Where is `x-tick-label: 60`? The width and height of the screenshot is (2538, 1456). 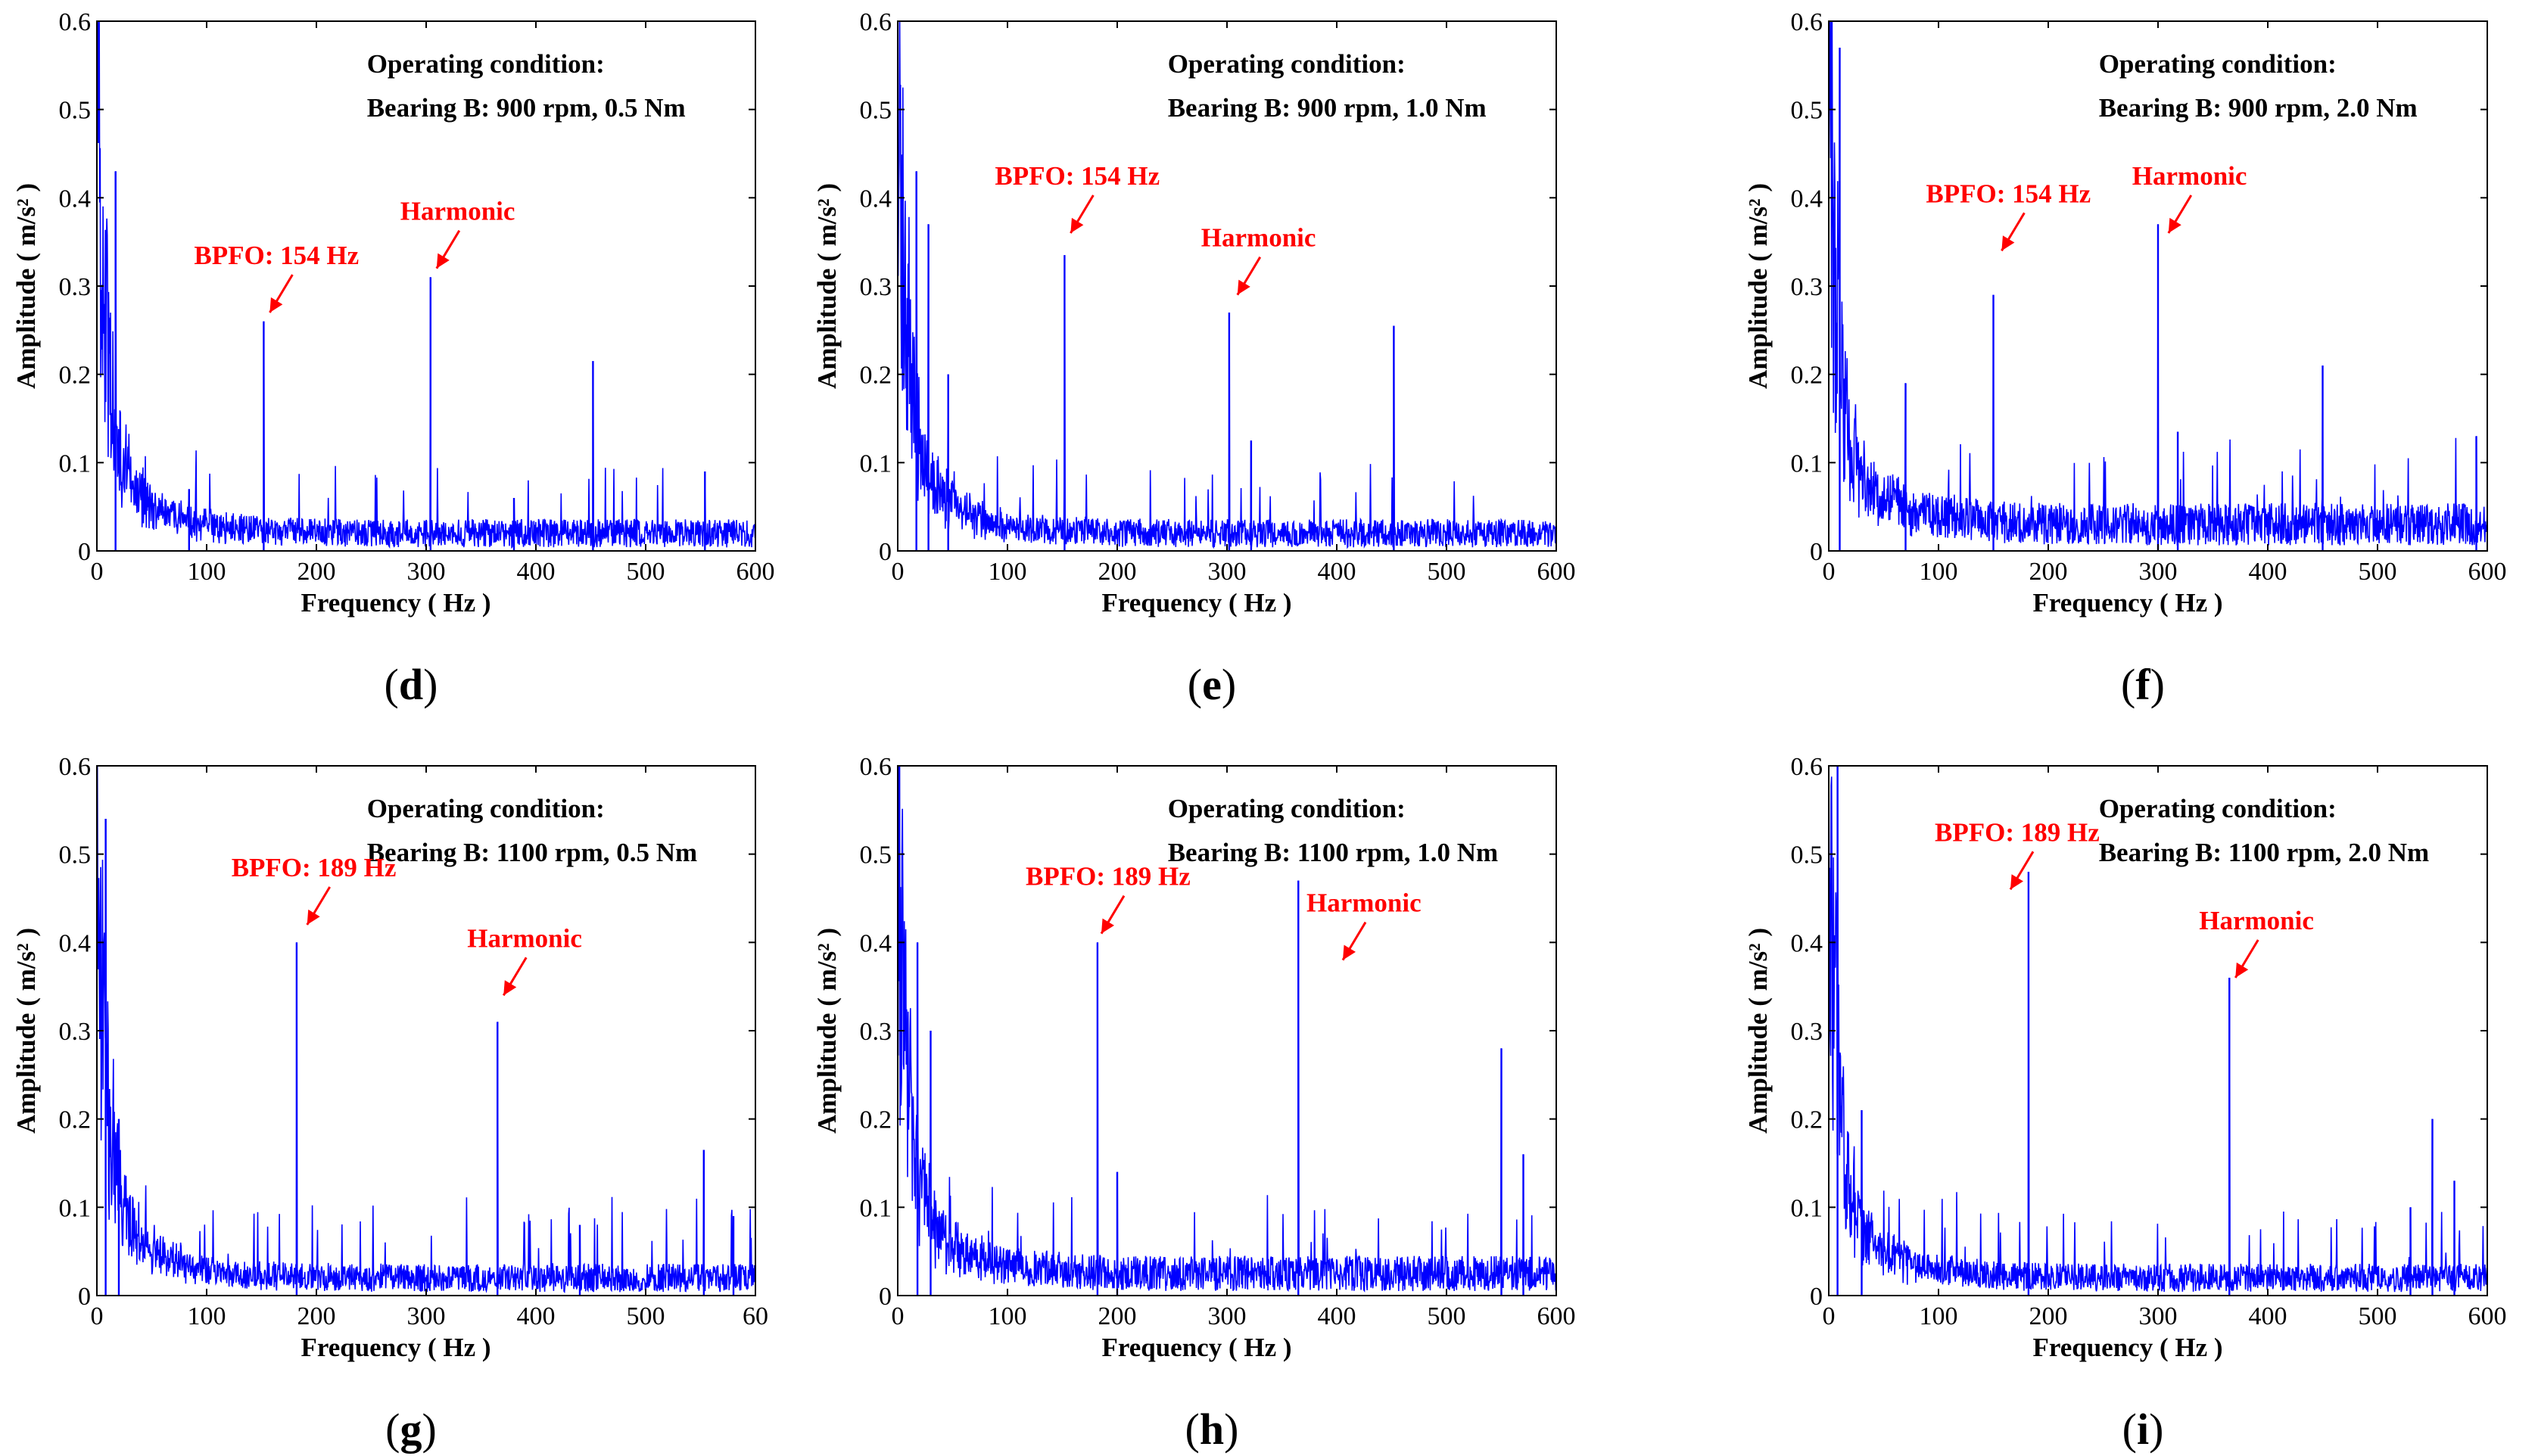 x-tick-label: 60 is located at coordinates (755, 1316).